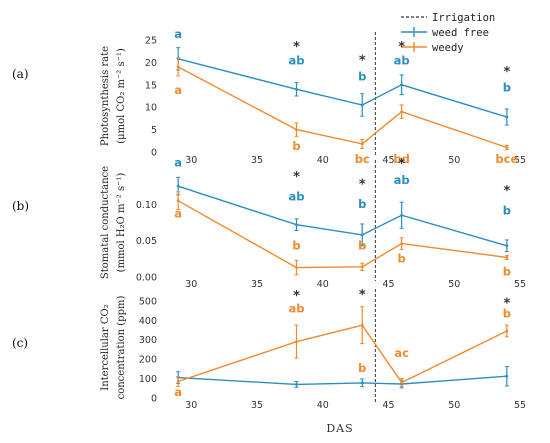 The width and height of the screenshot is (550, 443). I want to click on y-tick-label: 0.10, so click(146, 205).